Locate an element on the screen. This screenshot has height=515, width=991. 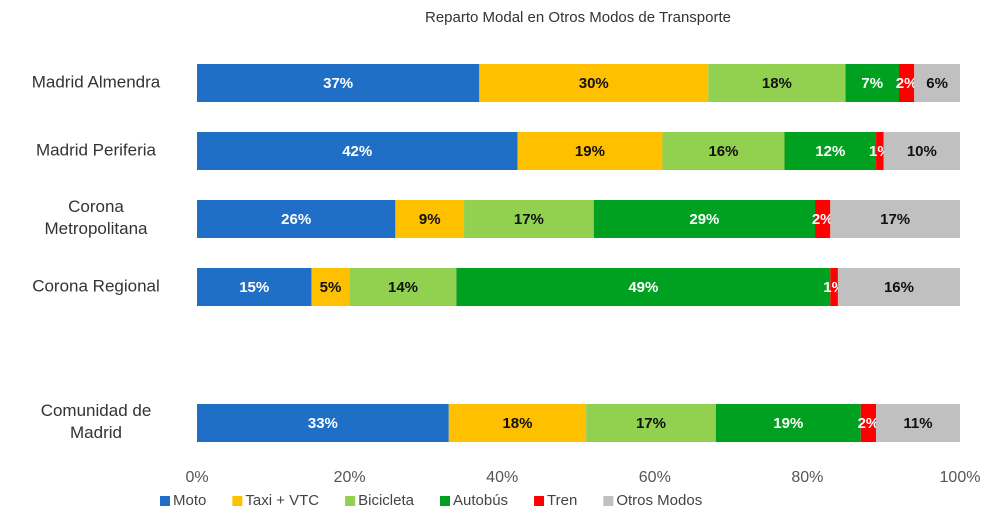
category-label: Comunidad de Madrid is located at coordinates (96, 421).